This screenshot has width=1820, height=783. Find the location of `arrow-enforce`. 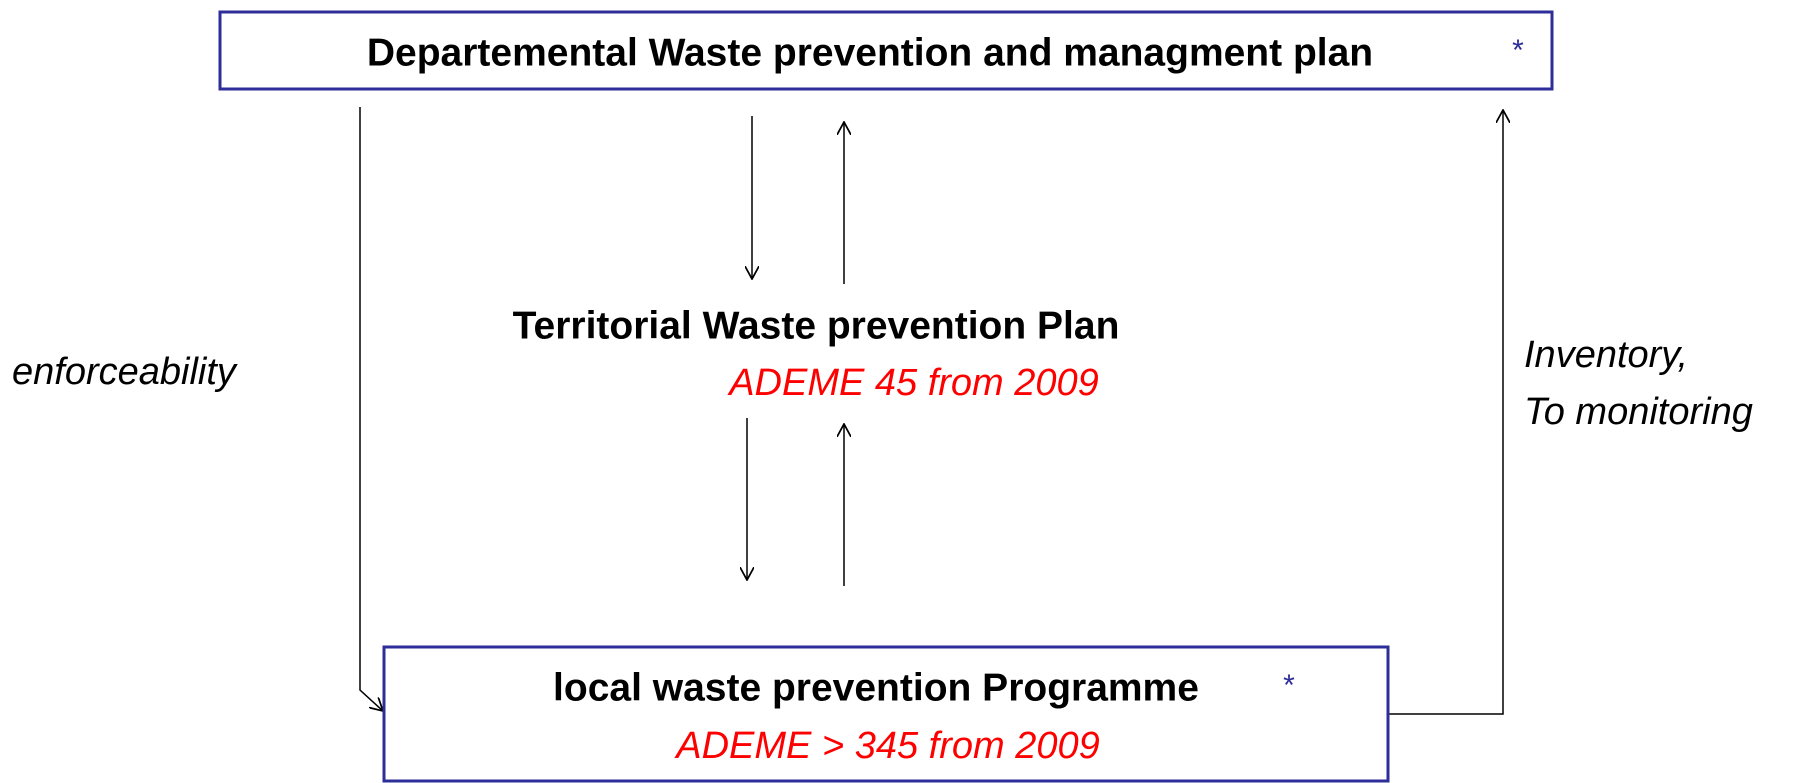

arrow-enforce is located at coordinates (371, 409).